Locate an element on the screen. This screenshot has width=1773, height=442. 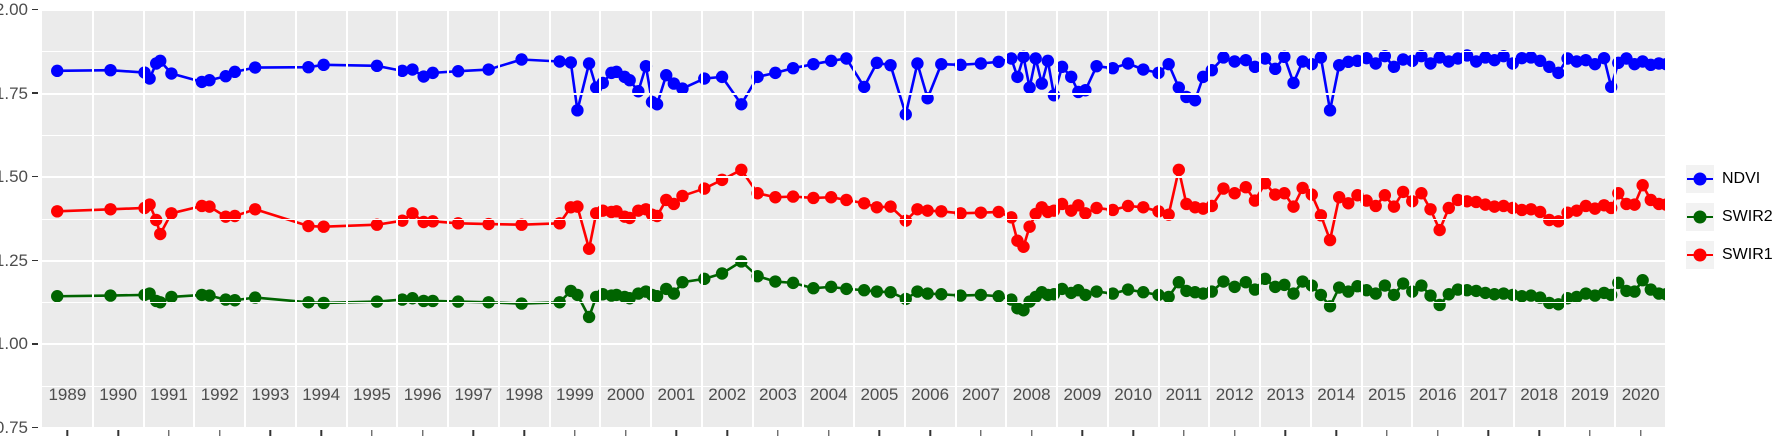
x-axis-tick-label: 1999 is located at coordinates (574, 394).